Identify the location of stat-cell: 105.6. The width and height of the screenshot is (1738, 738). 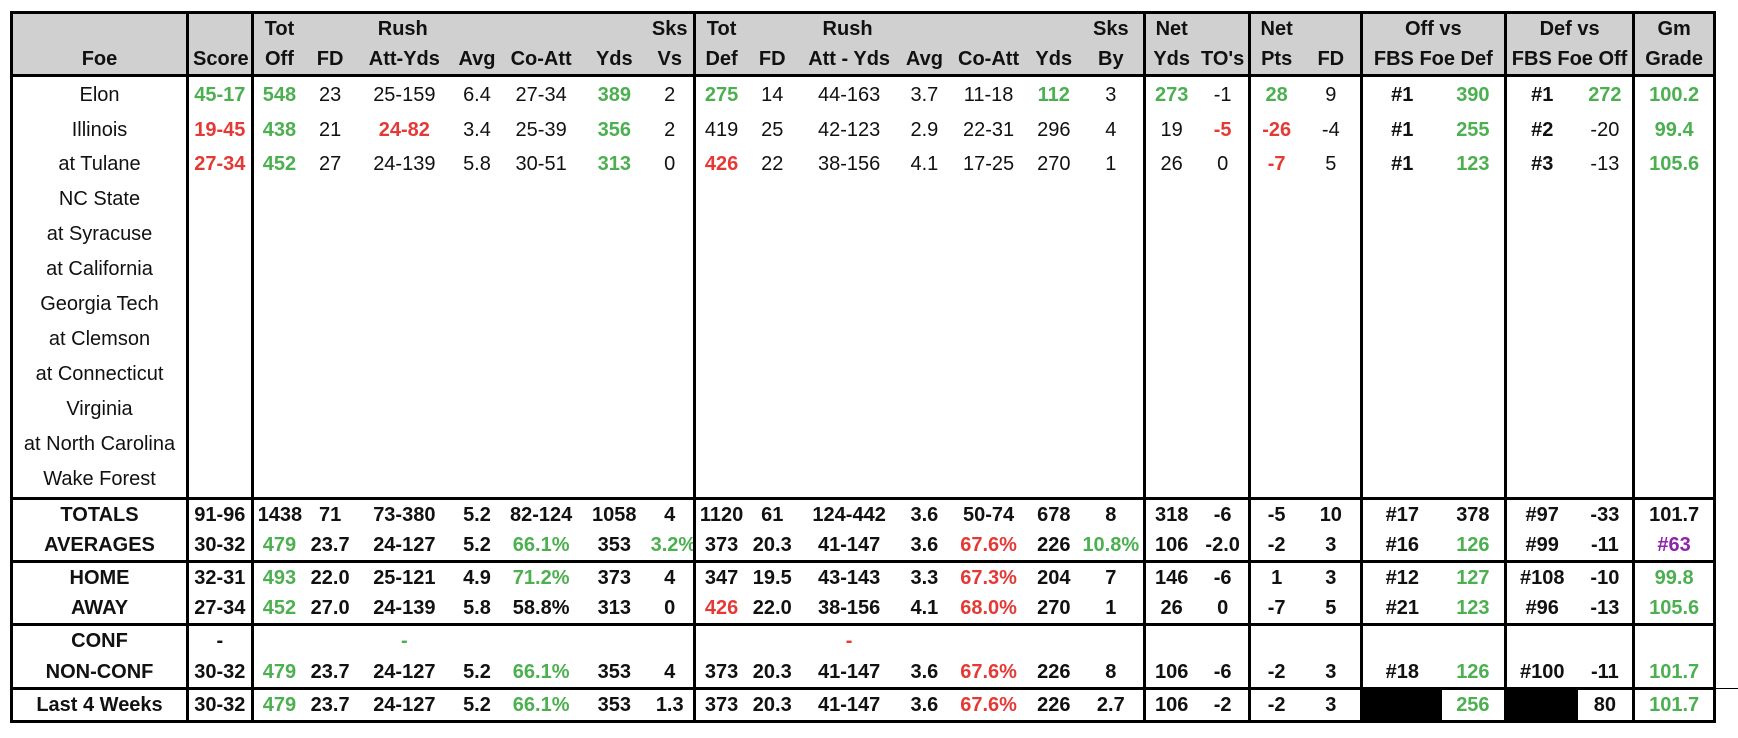
(1674, 609).